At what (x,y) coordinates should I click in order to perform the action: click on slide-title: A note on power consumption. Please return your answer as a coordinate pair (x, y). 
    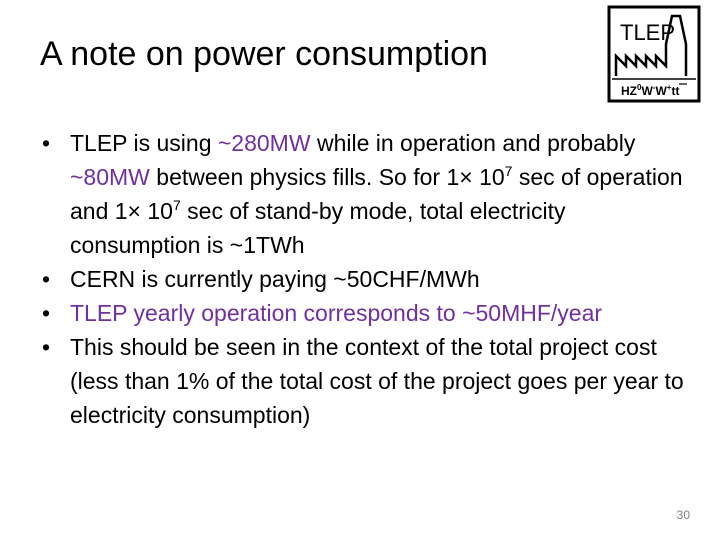
    Looking at the image, I should click on (264, 54).